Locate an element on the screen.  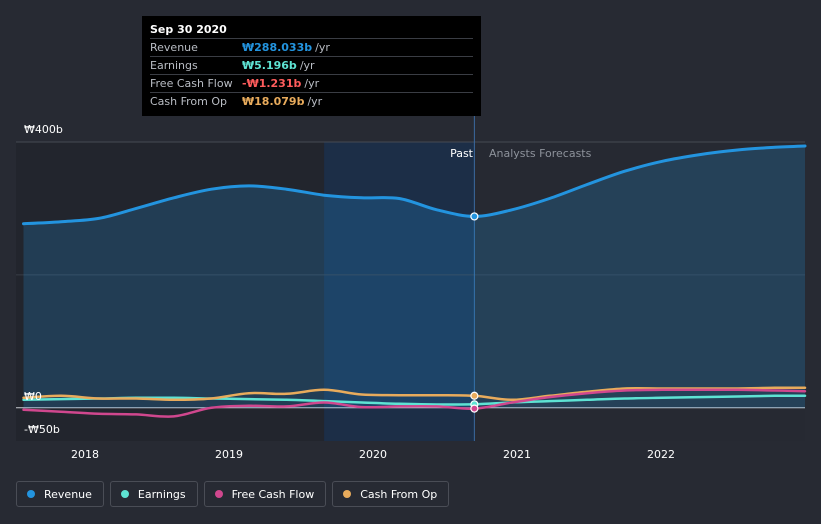
tooltip-date: Sep 30 2020 is located at coordinates (188, 29).